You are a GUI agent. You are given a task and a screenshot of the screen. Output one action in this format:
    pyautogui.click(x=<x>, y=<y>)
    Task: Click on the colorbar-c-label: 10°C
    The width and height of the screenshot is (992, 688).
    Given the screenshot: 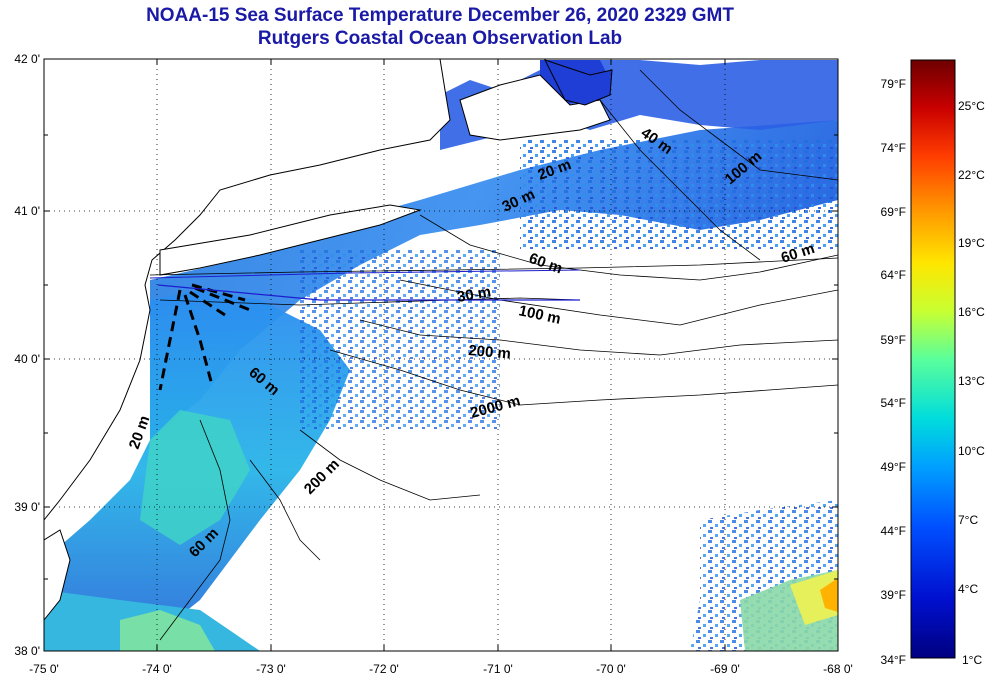 What is the action you would take?
    pyautogui.click(x=971, y=451)
    